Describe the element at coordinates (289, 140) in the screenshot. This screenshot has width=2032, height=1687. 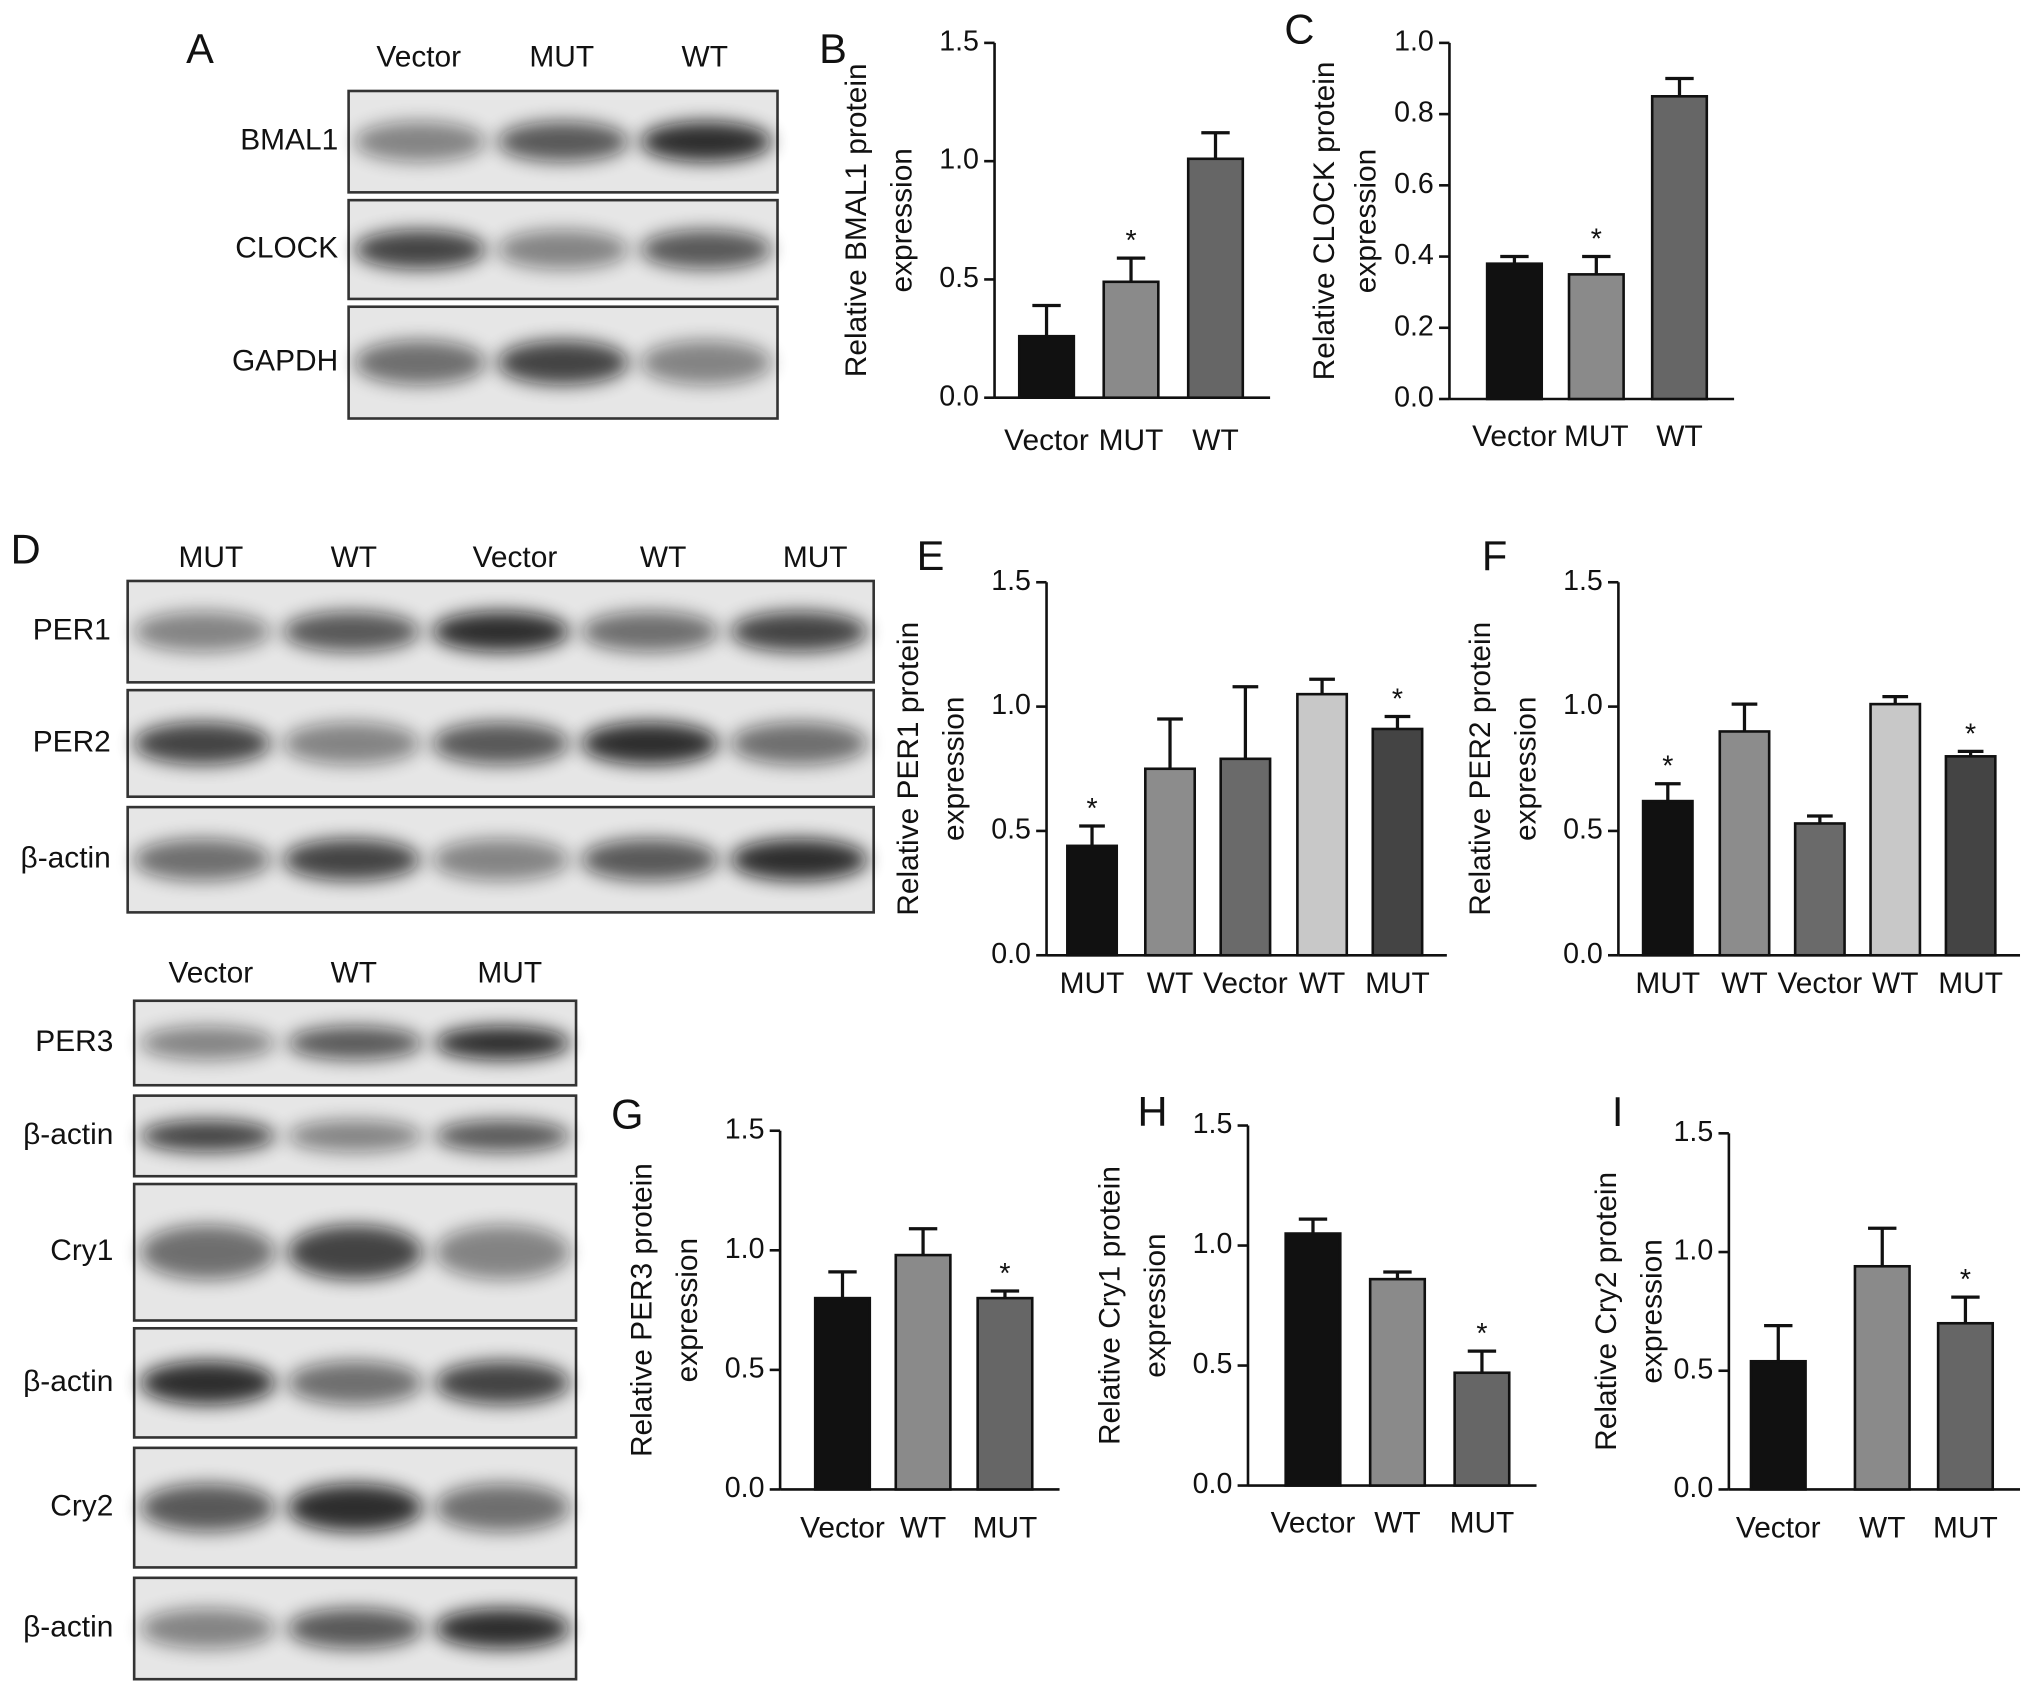
I see `row-label: BMAL1` at that location.